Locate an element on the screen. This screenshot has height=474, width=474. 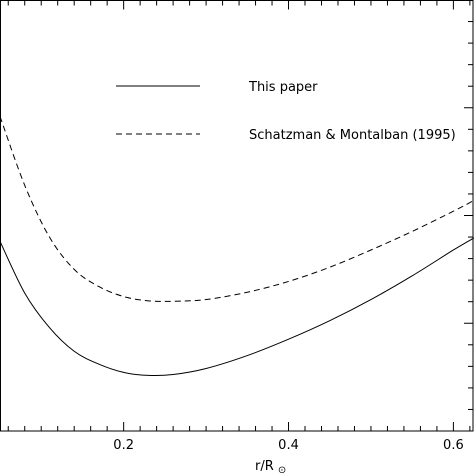
x-tick-label: 0.2 is located at coordinates (123, 445).